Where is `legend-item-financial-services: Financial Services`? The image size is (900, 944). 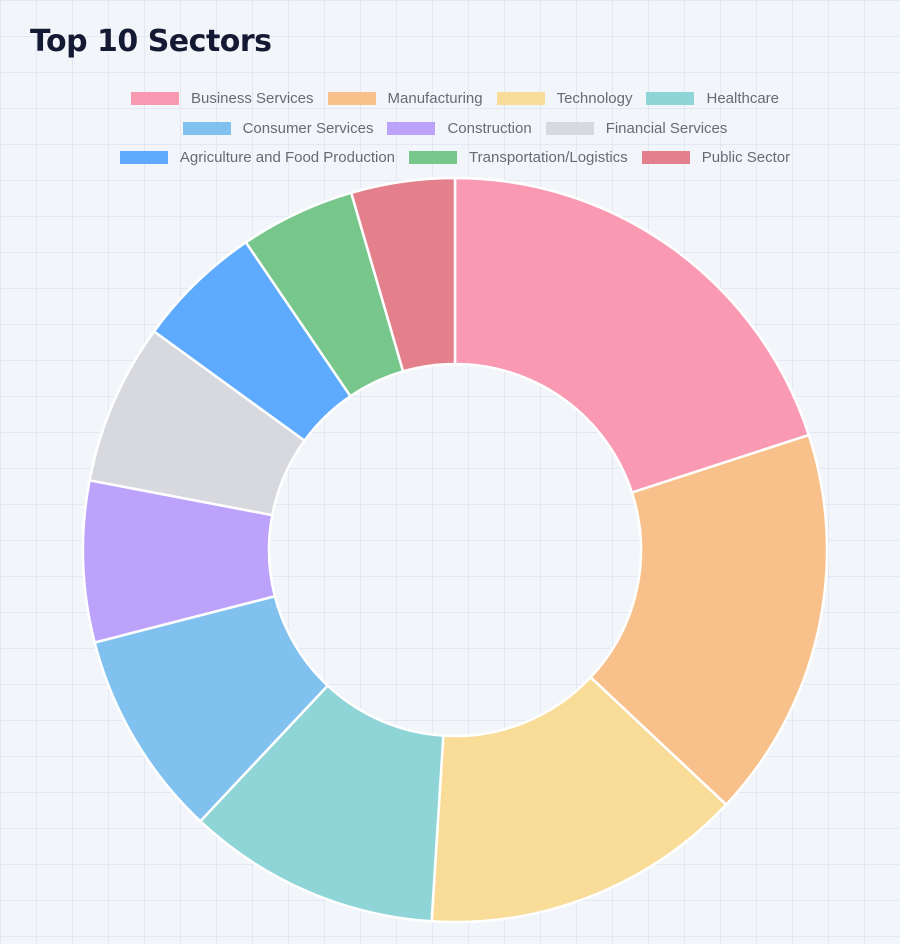
legend-item-financial-services: Financial Services is located at coordinates (636, 128).